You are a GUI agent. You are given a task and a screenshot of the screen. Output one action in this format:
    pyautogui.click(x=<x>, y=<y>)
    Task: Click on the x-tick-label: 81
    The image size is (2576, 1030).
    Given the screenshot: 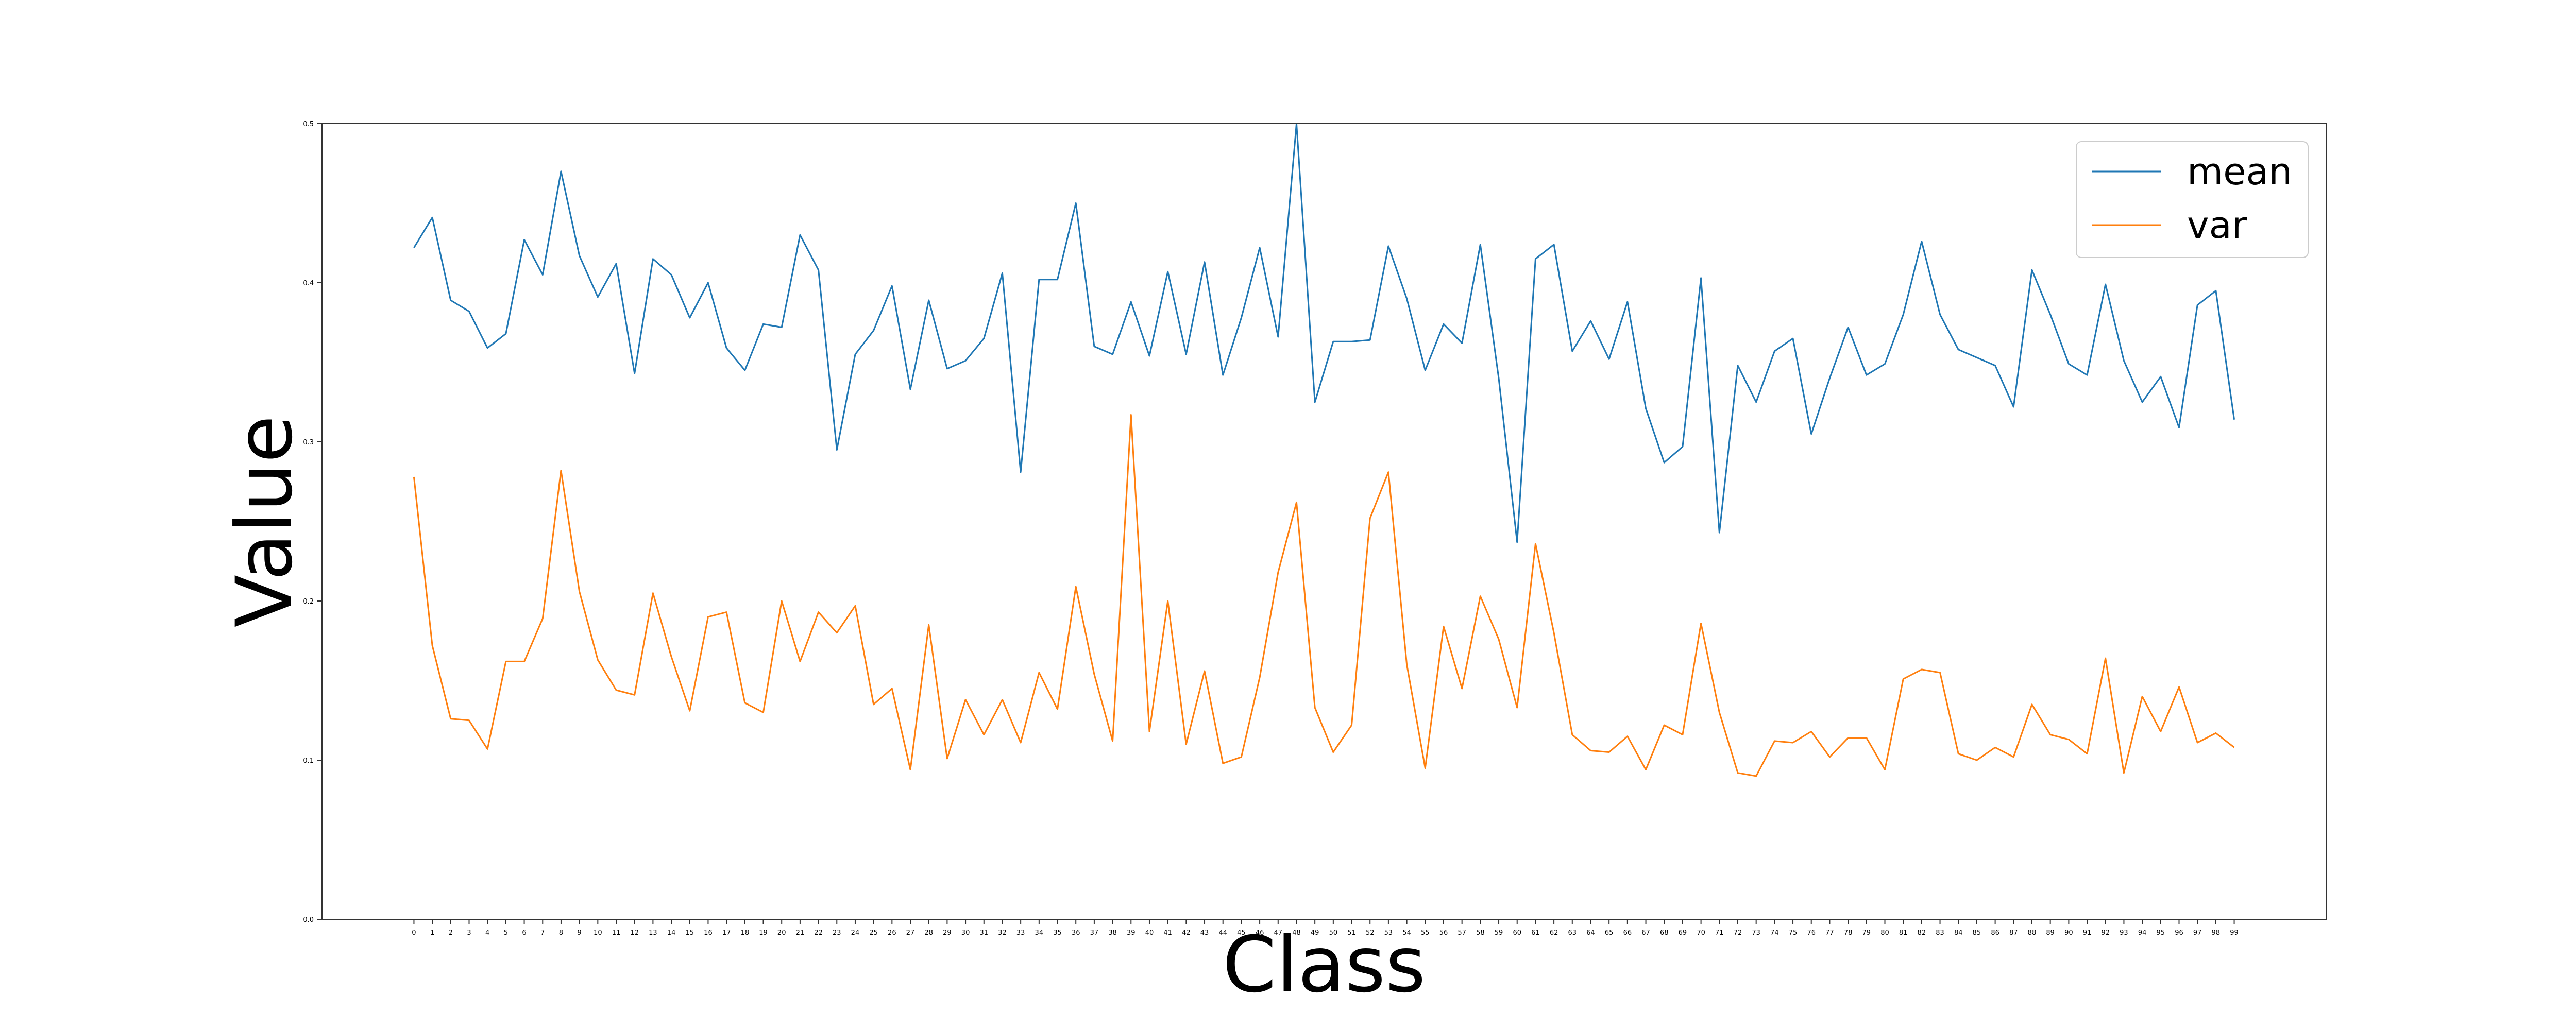 What is the action you would take?
    pyautogui.click(x=1903, y=933)
    